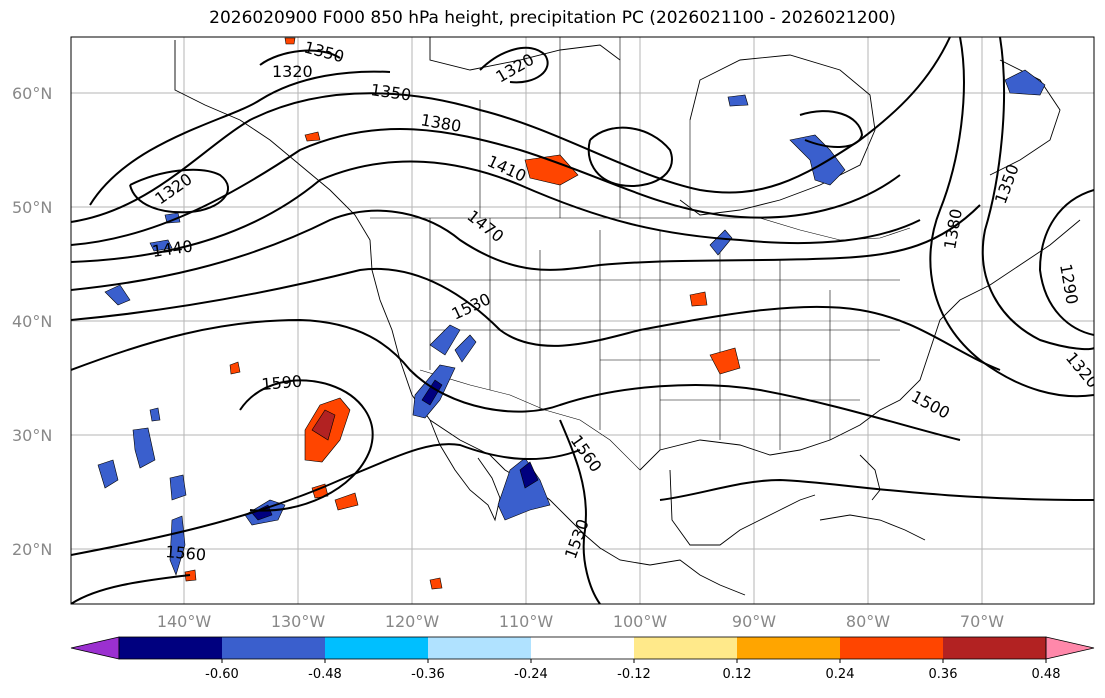  I want to click on colorbar-tick-label: 0.48, so click(1046, 674).